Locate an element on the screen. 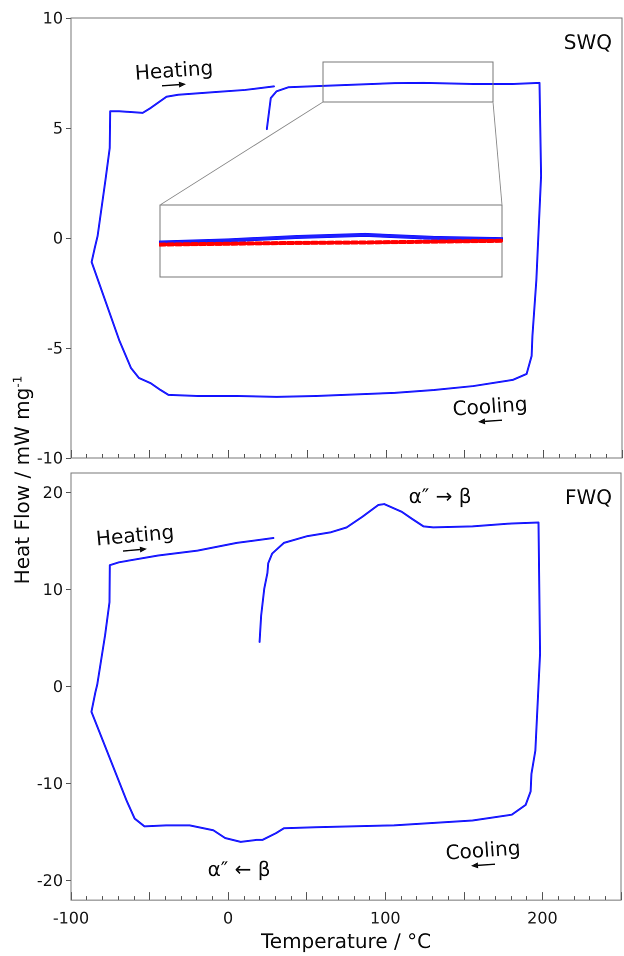 The image size is (624, 956). annotation: SWQ is located at coordinates (588, 42).